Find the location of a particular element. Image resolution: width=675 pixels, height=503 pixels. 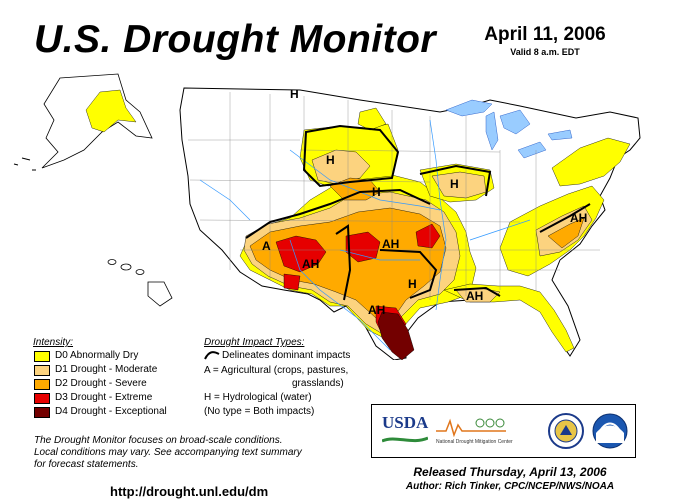

usda-logo: USDA is located at coordinates (405, 422).